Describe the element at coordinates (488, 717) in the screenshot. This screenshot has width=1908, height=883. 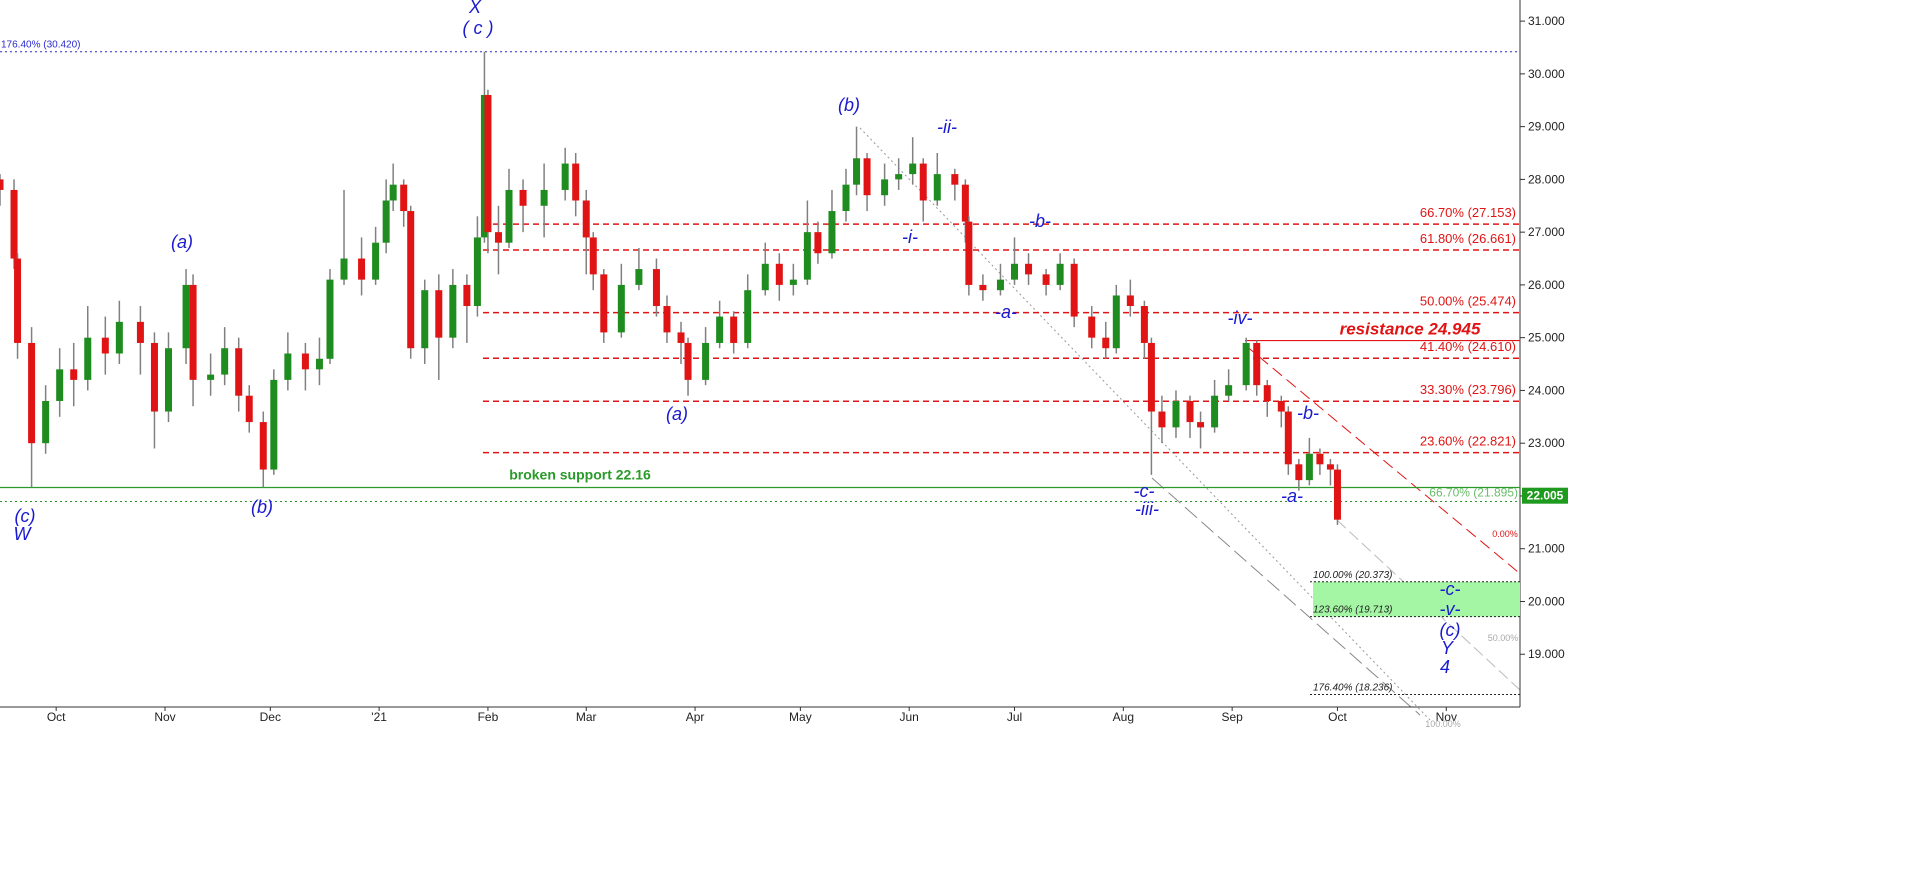
I see `x-tick-label: Feb` at that location.